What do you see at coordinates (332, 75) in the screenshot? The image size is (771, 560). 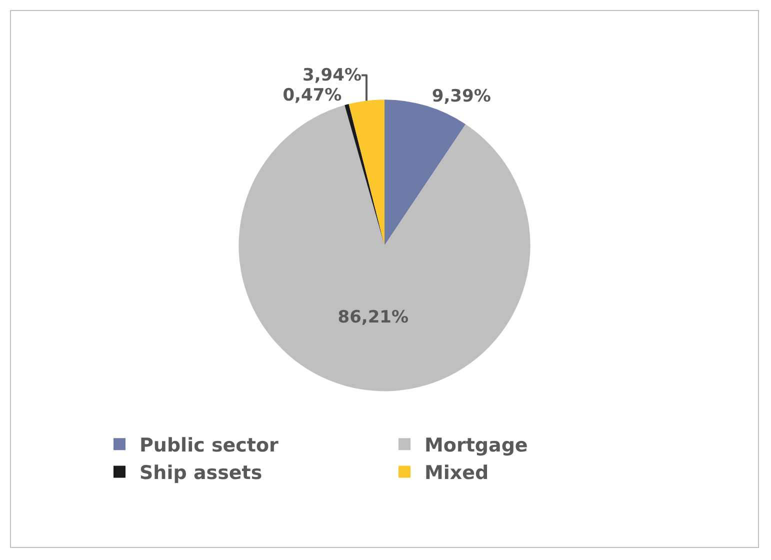 I see `data-label: 3,94%` at bounding box center [332, 75].